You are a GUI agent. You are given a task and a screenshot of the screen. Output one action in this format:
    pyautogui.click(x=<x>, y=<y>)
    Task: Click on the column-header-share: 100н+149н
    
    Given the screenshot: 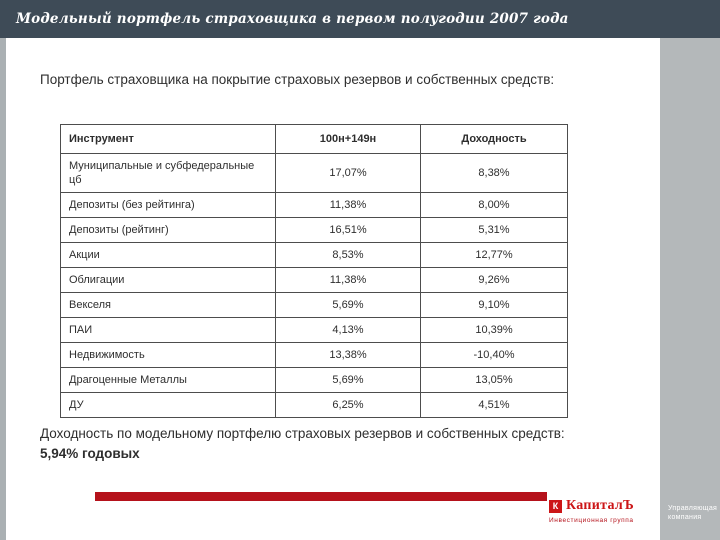 What is the action you would take?
    pyautogui.click(x=348, y=139)
    